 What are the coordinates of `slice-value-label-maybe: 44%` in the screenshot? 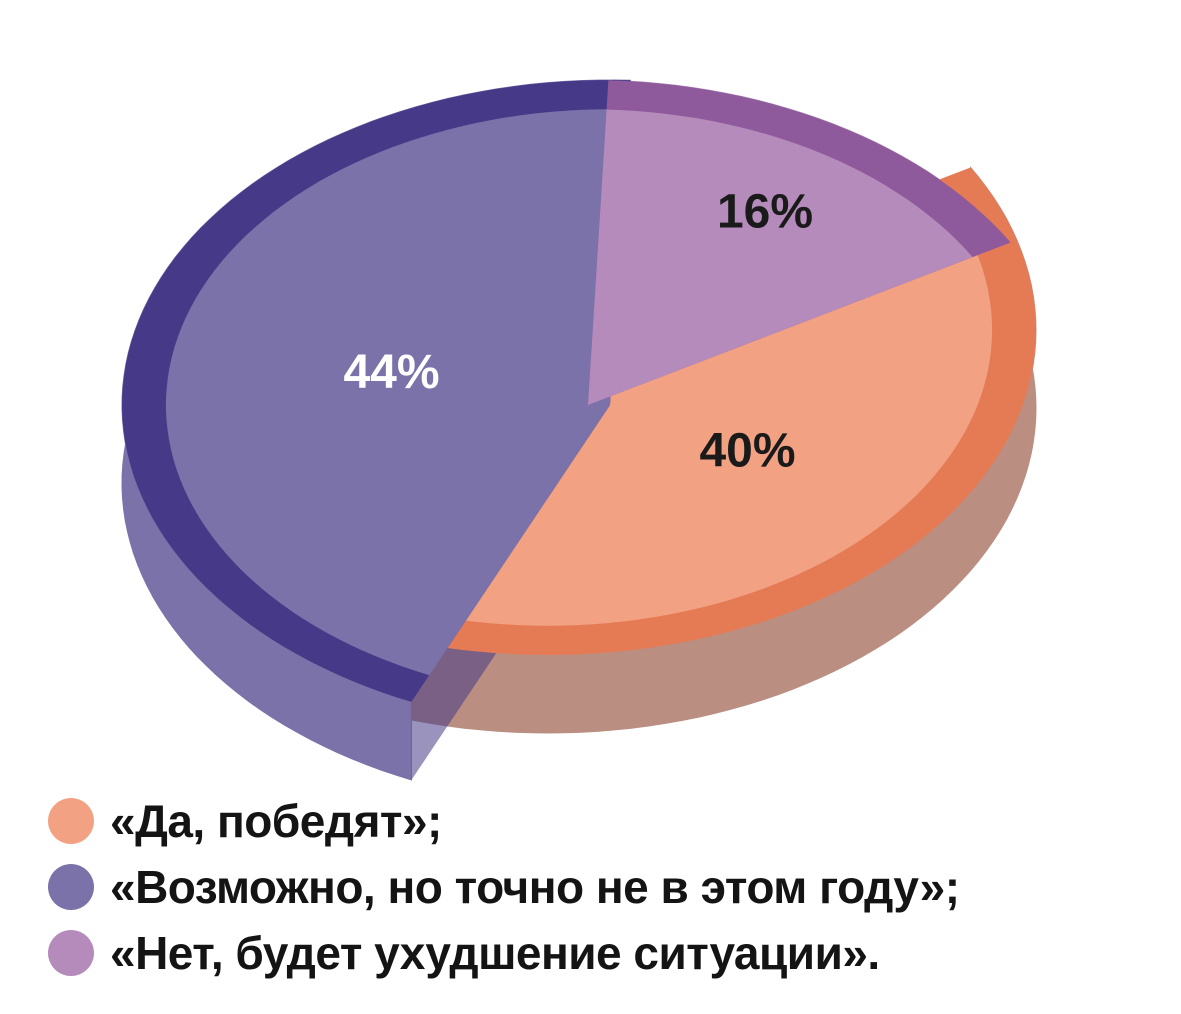 It's located at (391, 372).